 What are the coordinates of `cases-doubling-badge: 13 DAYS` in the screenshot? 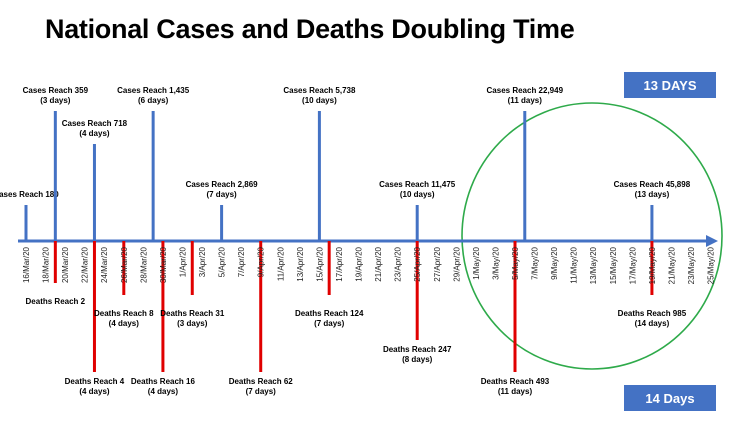 It's located at (670, 85).